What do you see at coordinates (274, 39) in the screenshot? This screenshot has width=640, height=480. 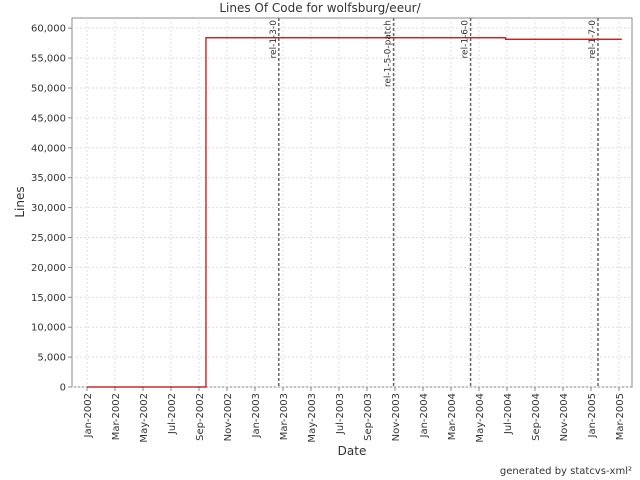 I see `marker-label: rel-1-3-0` at bounding box center [274, 39].